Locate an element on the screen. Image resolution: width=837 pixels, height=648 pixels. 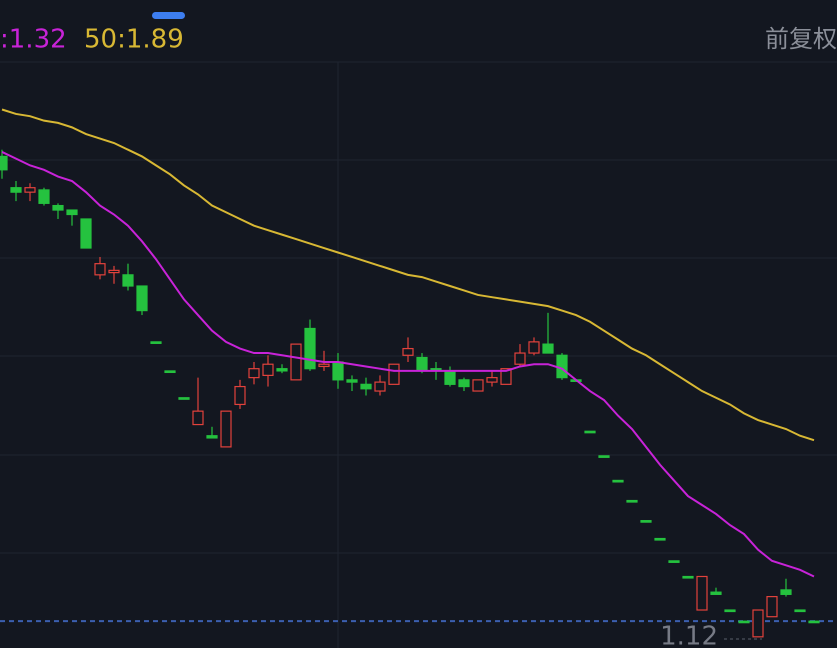
adjustment-label: 前复权 is located at coordinates (801, 39).